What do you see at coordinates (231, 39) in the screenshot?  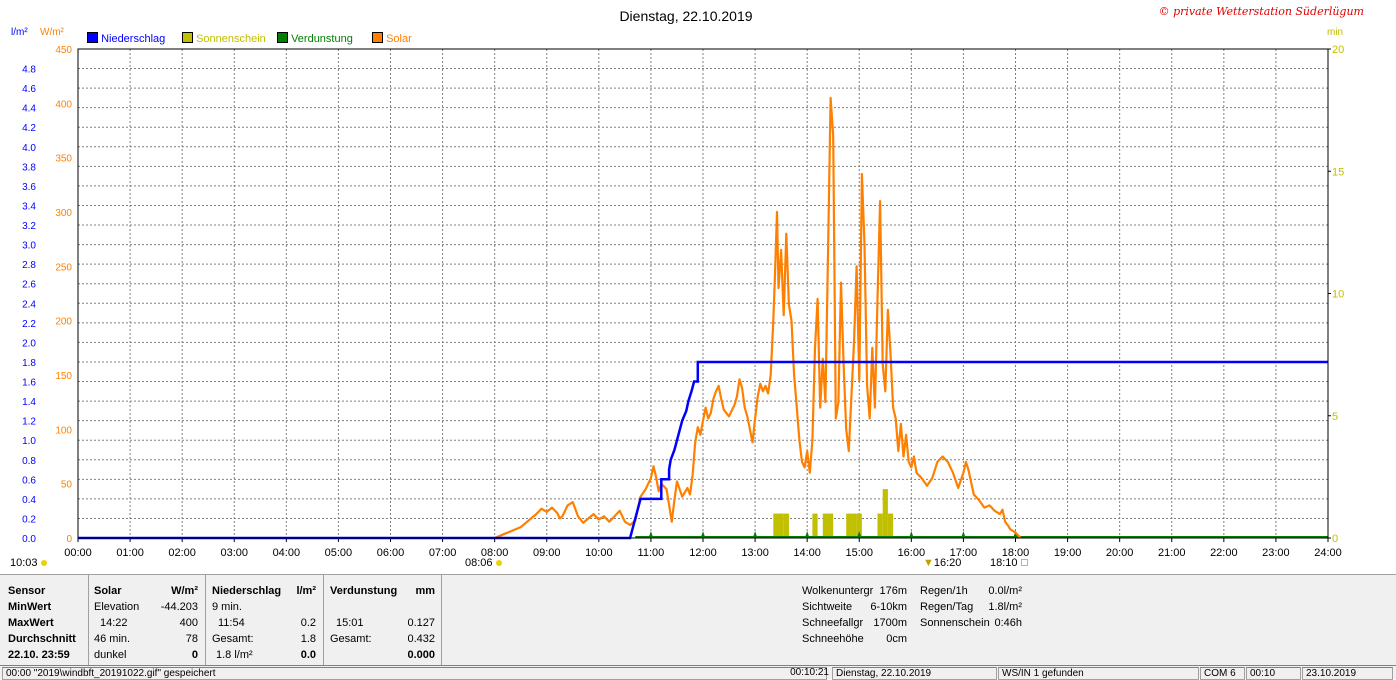 I see `legend-label: Sonnenschein` at bounding box center [231, 39].